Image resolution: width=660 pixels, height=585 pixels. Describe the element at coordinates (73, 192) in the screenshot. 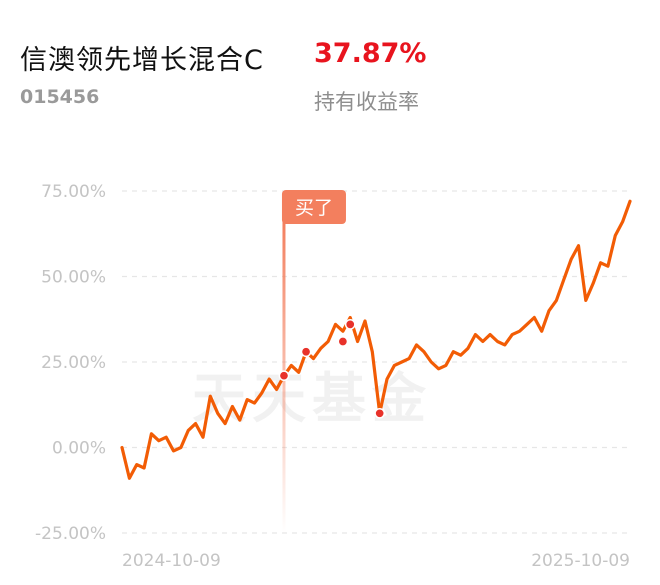

I see `y-tick-label: 75.00%` at that location.